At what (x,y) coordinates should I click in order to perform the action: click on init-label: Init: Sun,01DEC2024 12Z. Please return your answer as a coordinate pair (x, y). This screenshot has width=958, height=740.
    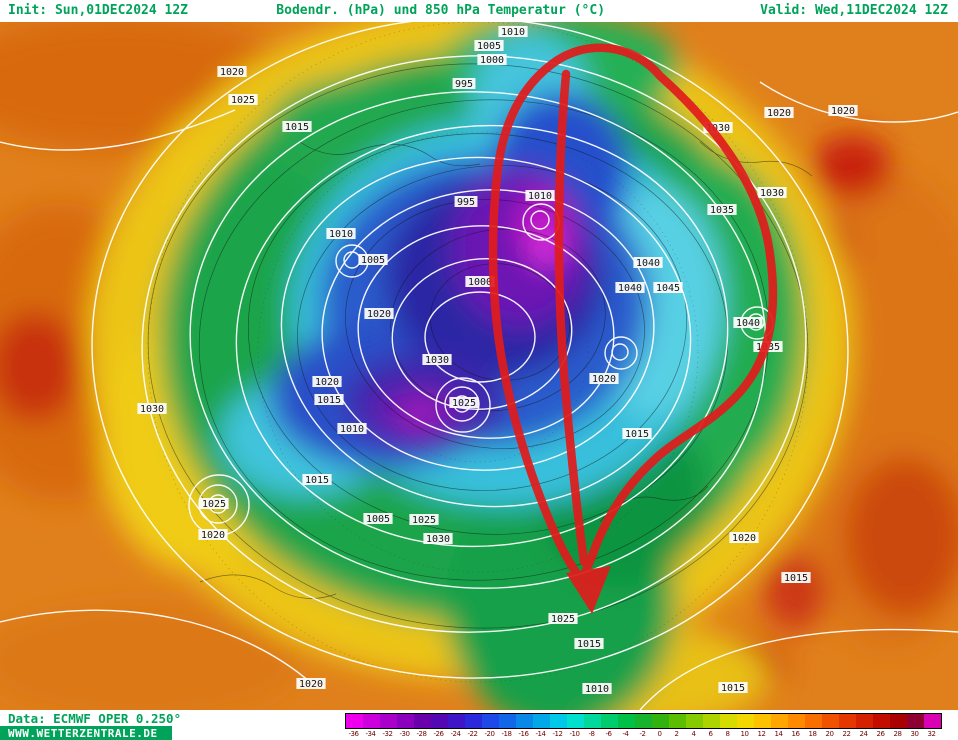
    Looking at the image, I should click on (98, 10).